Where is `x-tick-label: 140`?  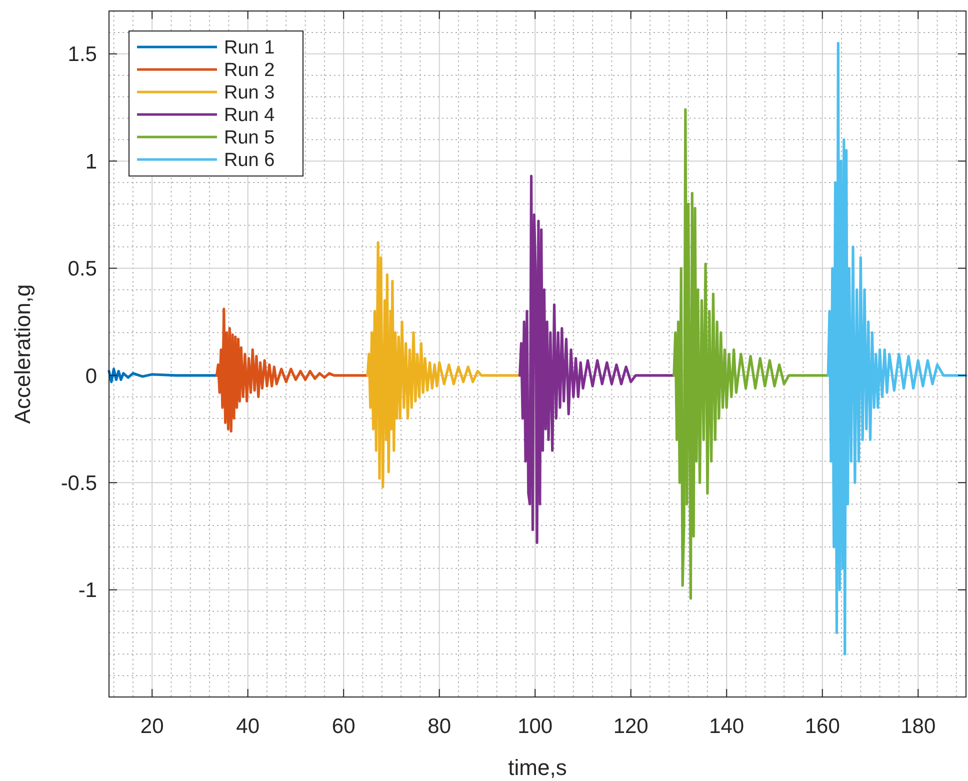
x-tick-label: 140 is located at coordinates (726, 726).